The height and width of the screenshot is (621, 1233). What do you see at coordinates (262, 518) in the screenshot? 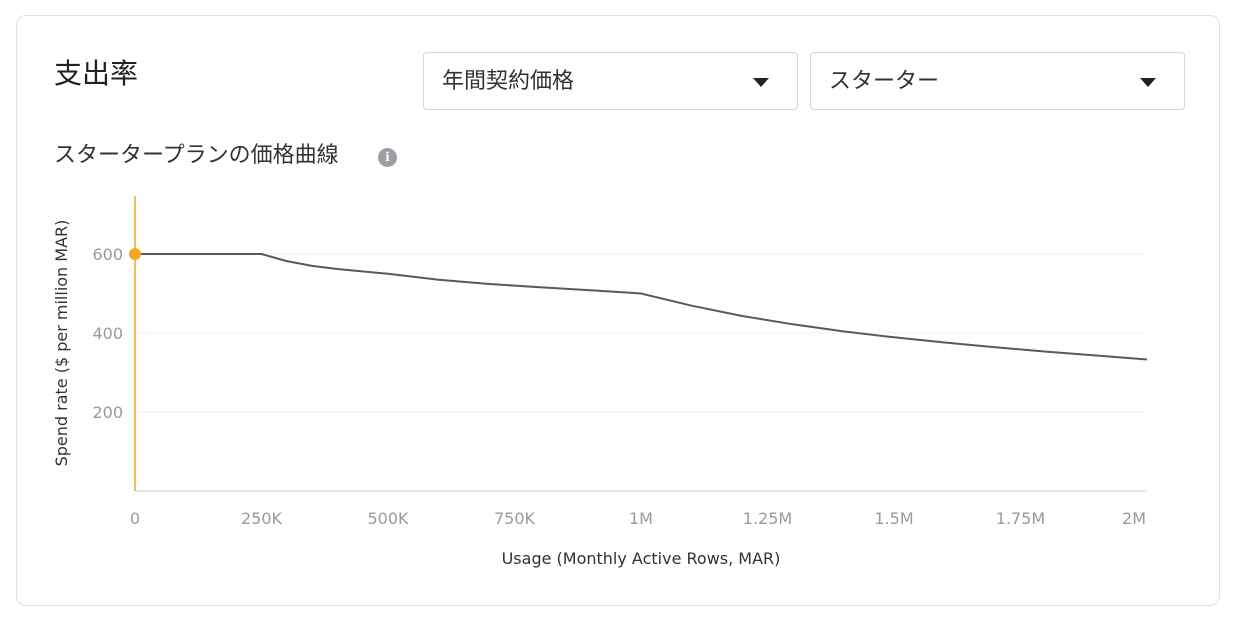
I see `x-tick-label-250K: 250K` at bounding box center [262, 518].